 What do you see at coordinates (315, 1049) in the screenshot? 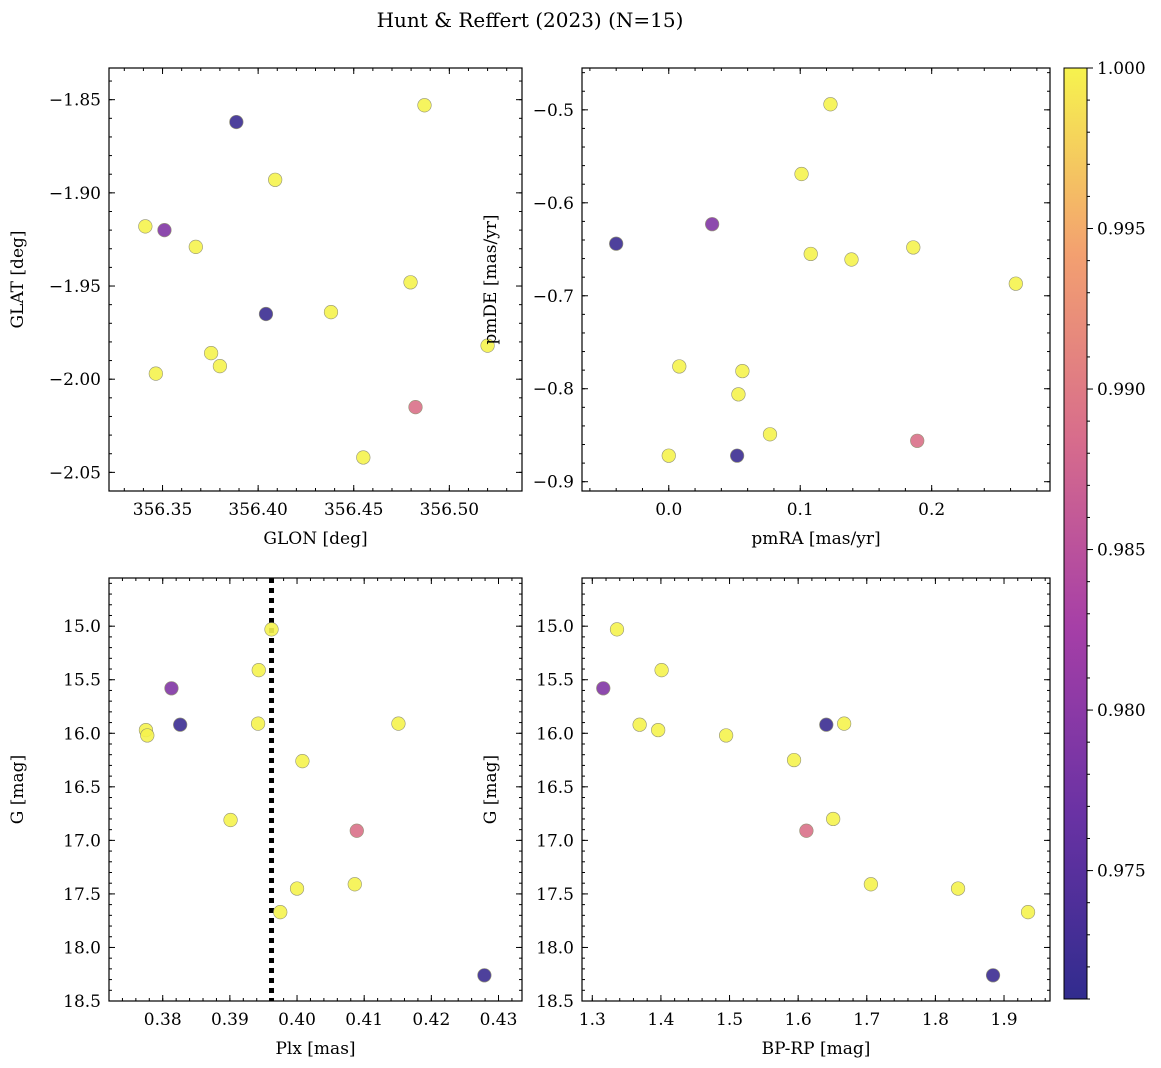
I see `x-axis-label: Plx [mas]` at bounding box center [315, 1049].